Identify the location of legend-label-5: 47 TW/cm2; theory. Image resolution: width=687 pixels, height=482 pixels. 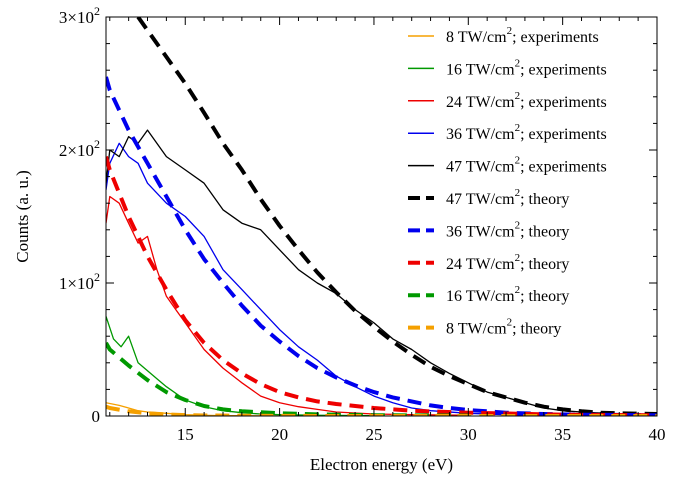
(507, 197).